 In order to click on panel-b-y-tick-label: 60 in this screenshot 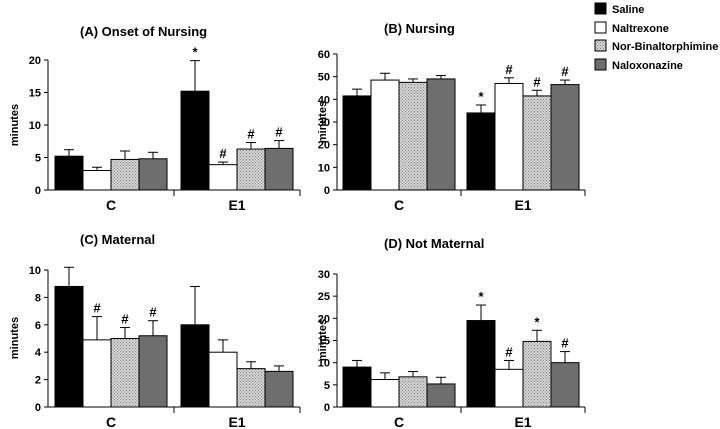, I will do `click(324, 55)`.